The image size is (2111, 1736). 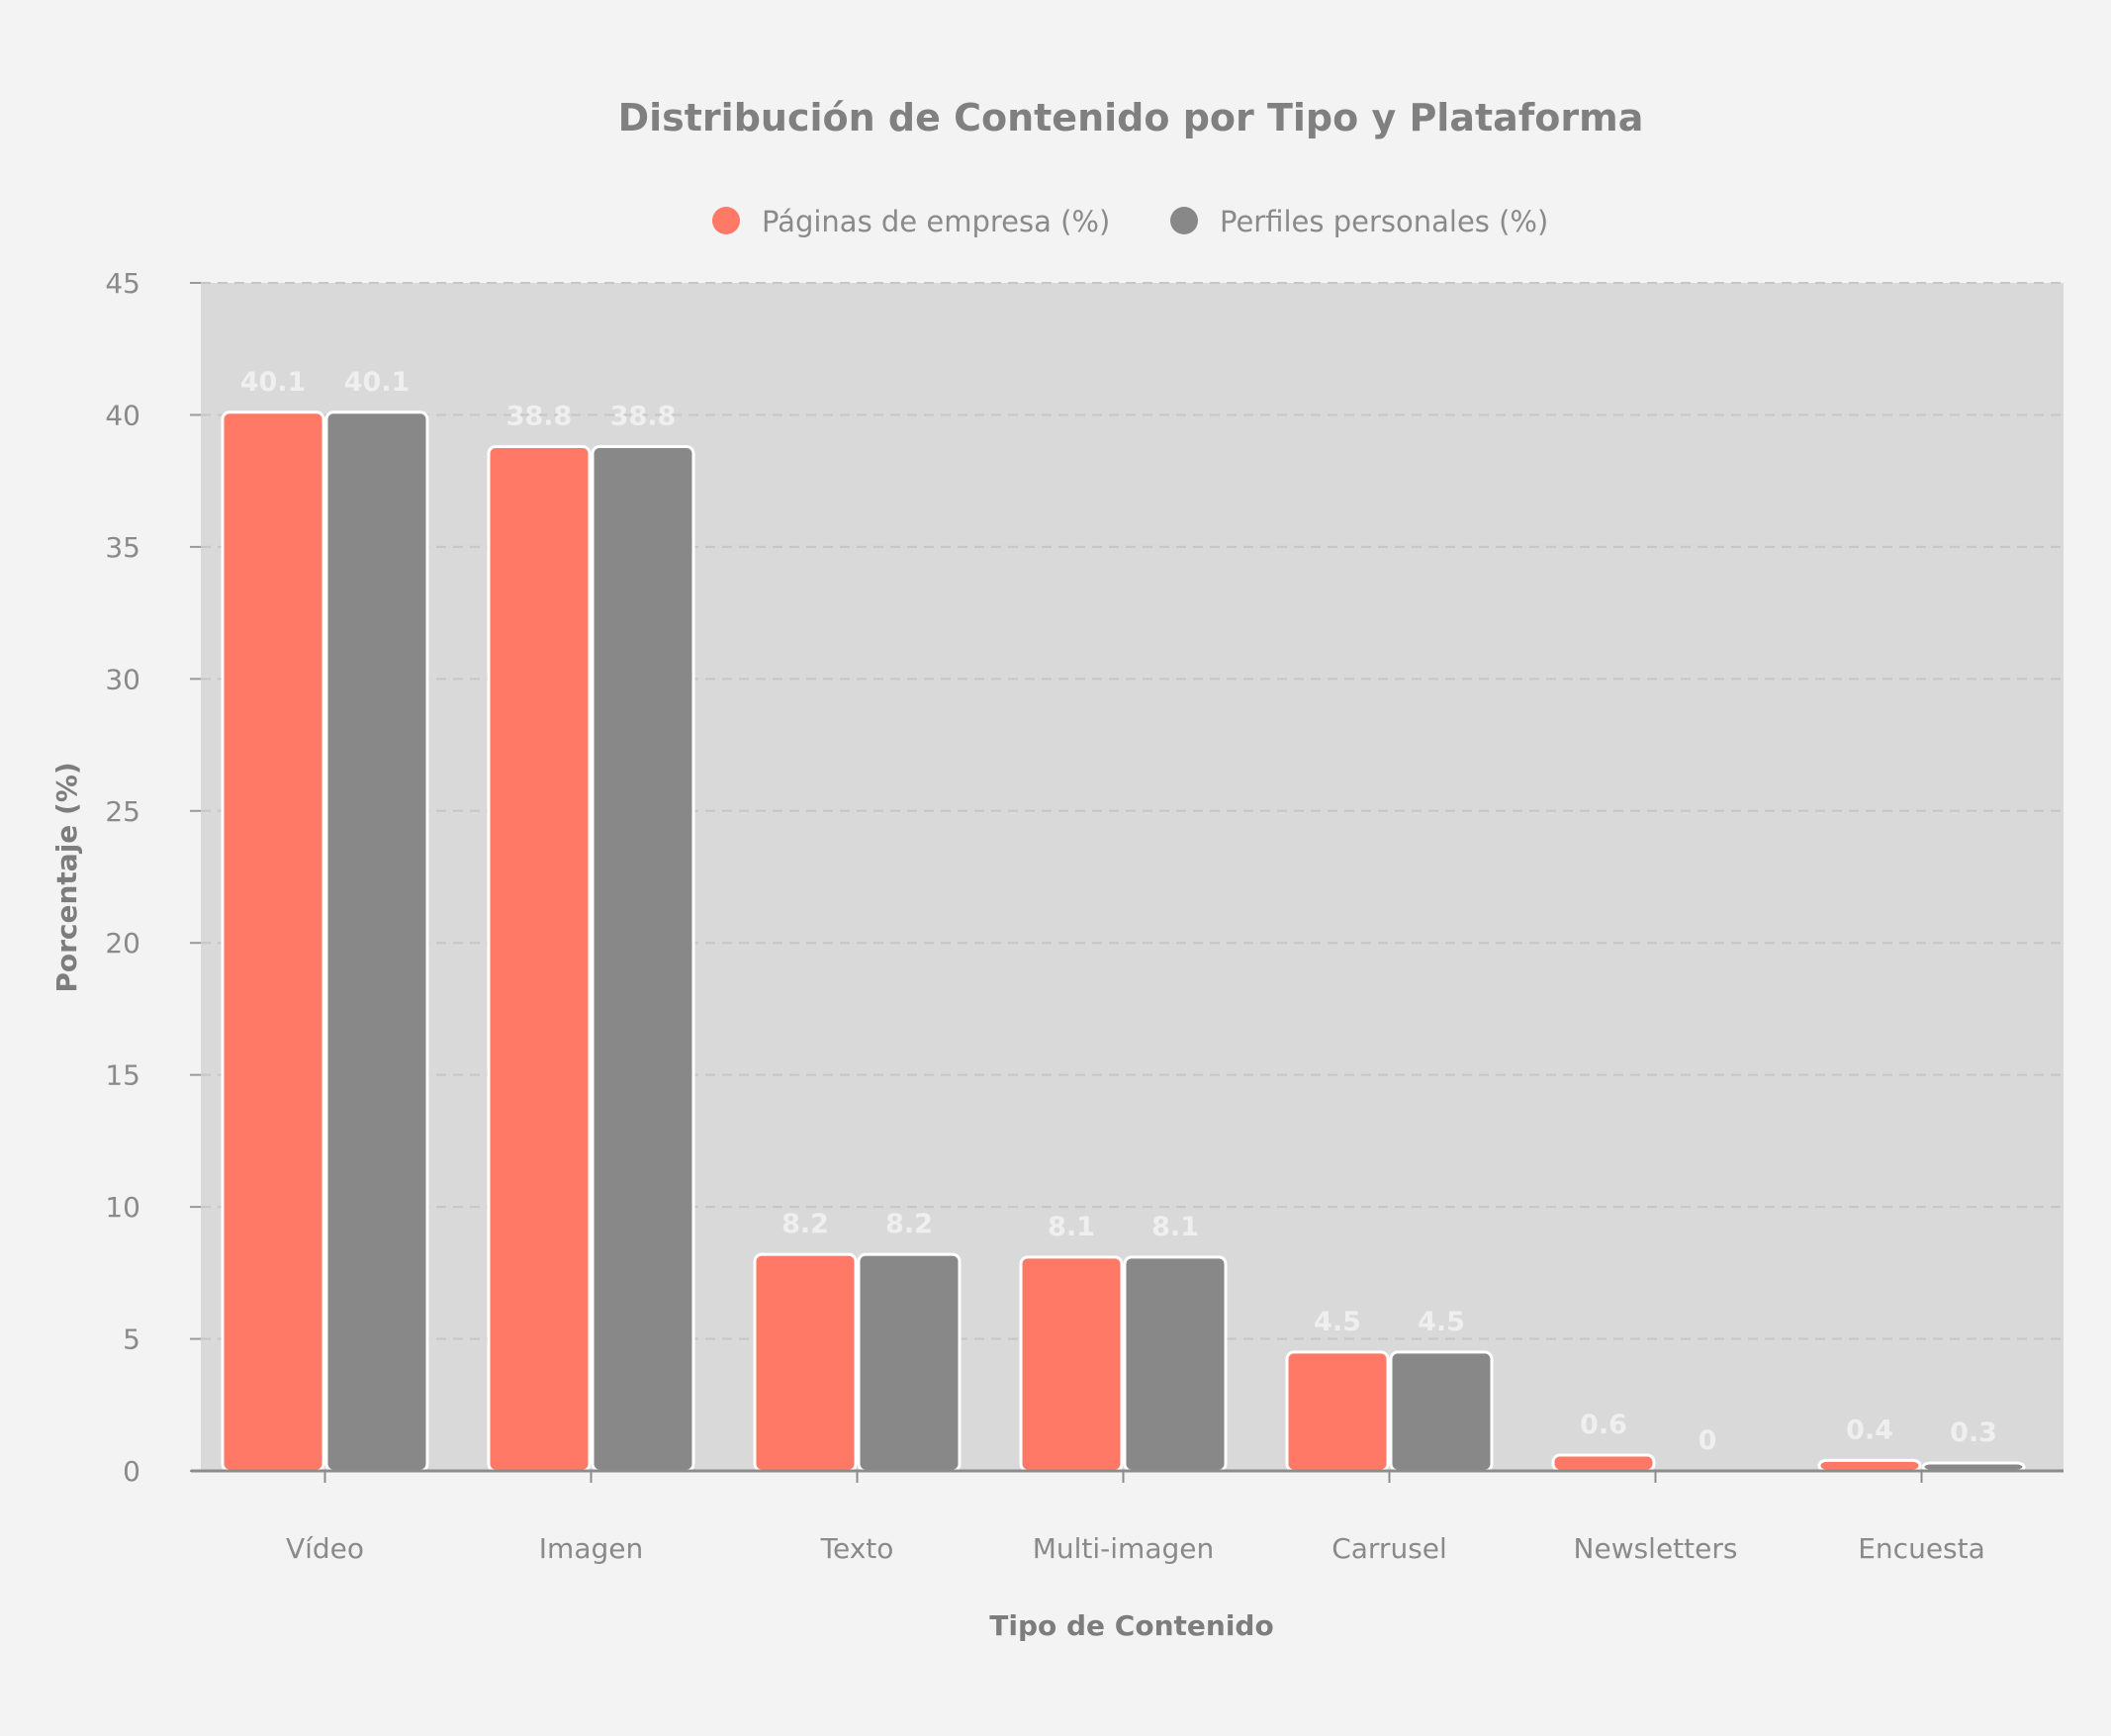 I want to click on legend-label-personales: Perfiles personales (%), so click(x=1384, y=221).